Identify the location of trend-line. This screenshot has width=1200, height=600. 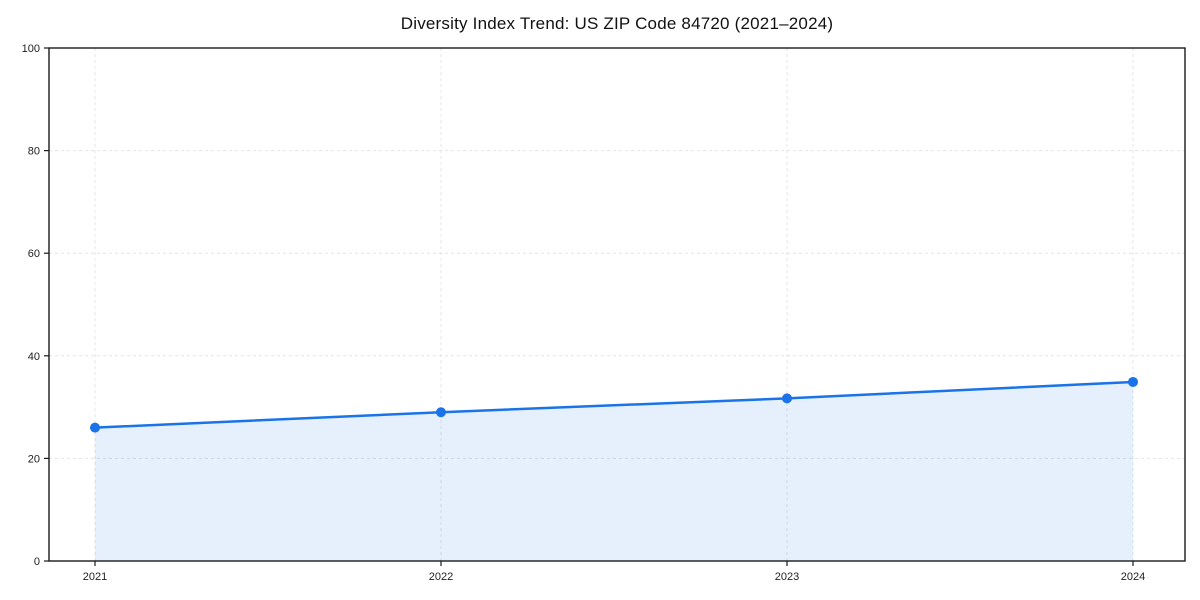
(614, 404).